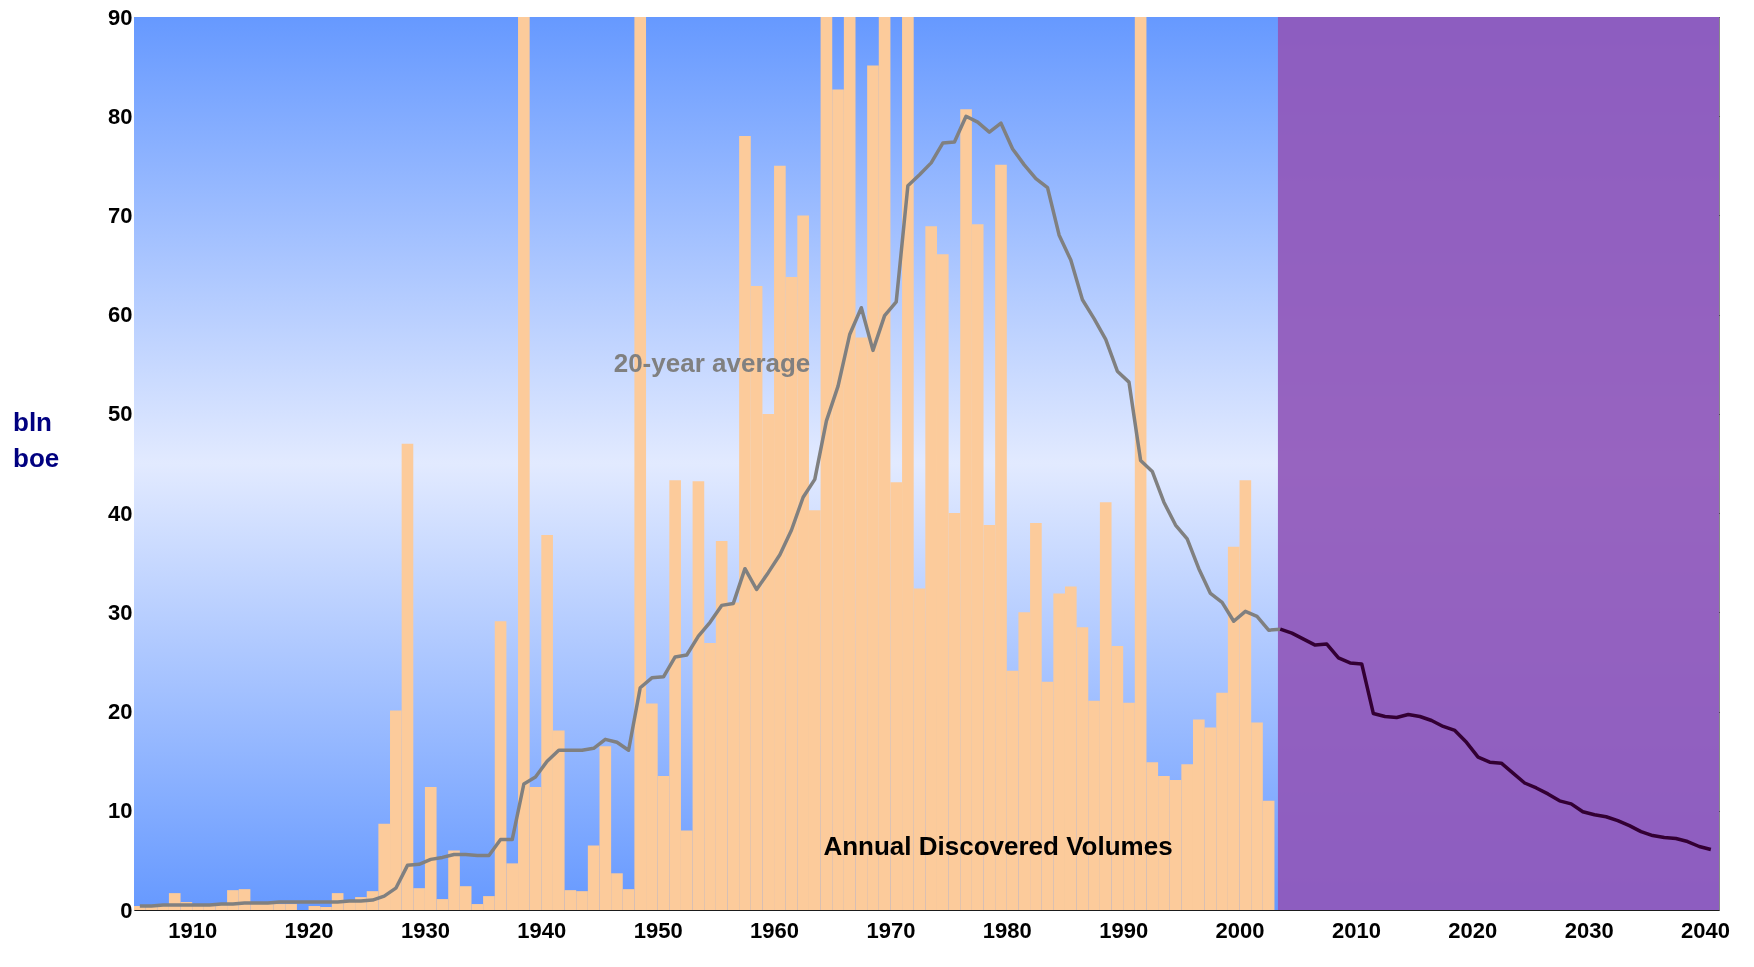 The image size is (1754, 967). Describe the element at coordinates (998, 846) in the screenshot. I see `series-label: Annual Discovered Volumes` at that location.